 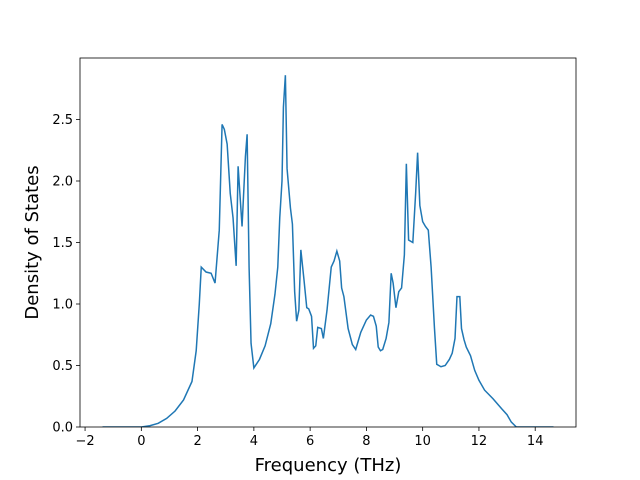 I want to click on y-tick-label: 1.0, so click(x=62, y=305).